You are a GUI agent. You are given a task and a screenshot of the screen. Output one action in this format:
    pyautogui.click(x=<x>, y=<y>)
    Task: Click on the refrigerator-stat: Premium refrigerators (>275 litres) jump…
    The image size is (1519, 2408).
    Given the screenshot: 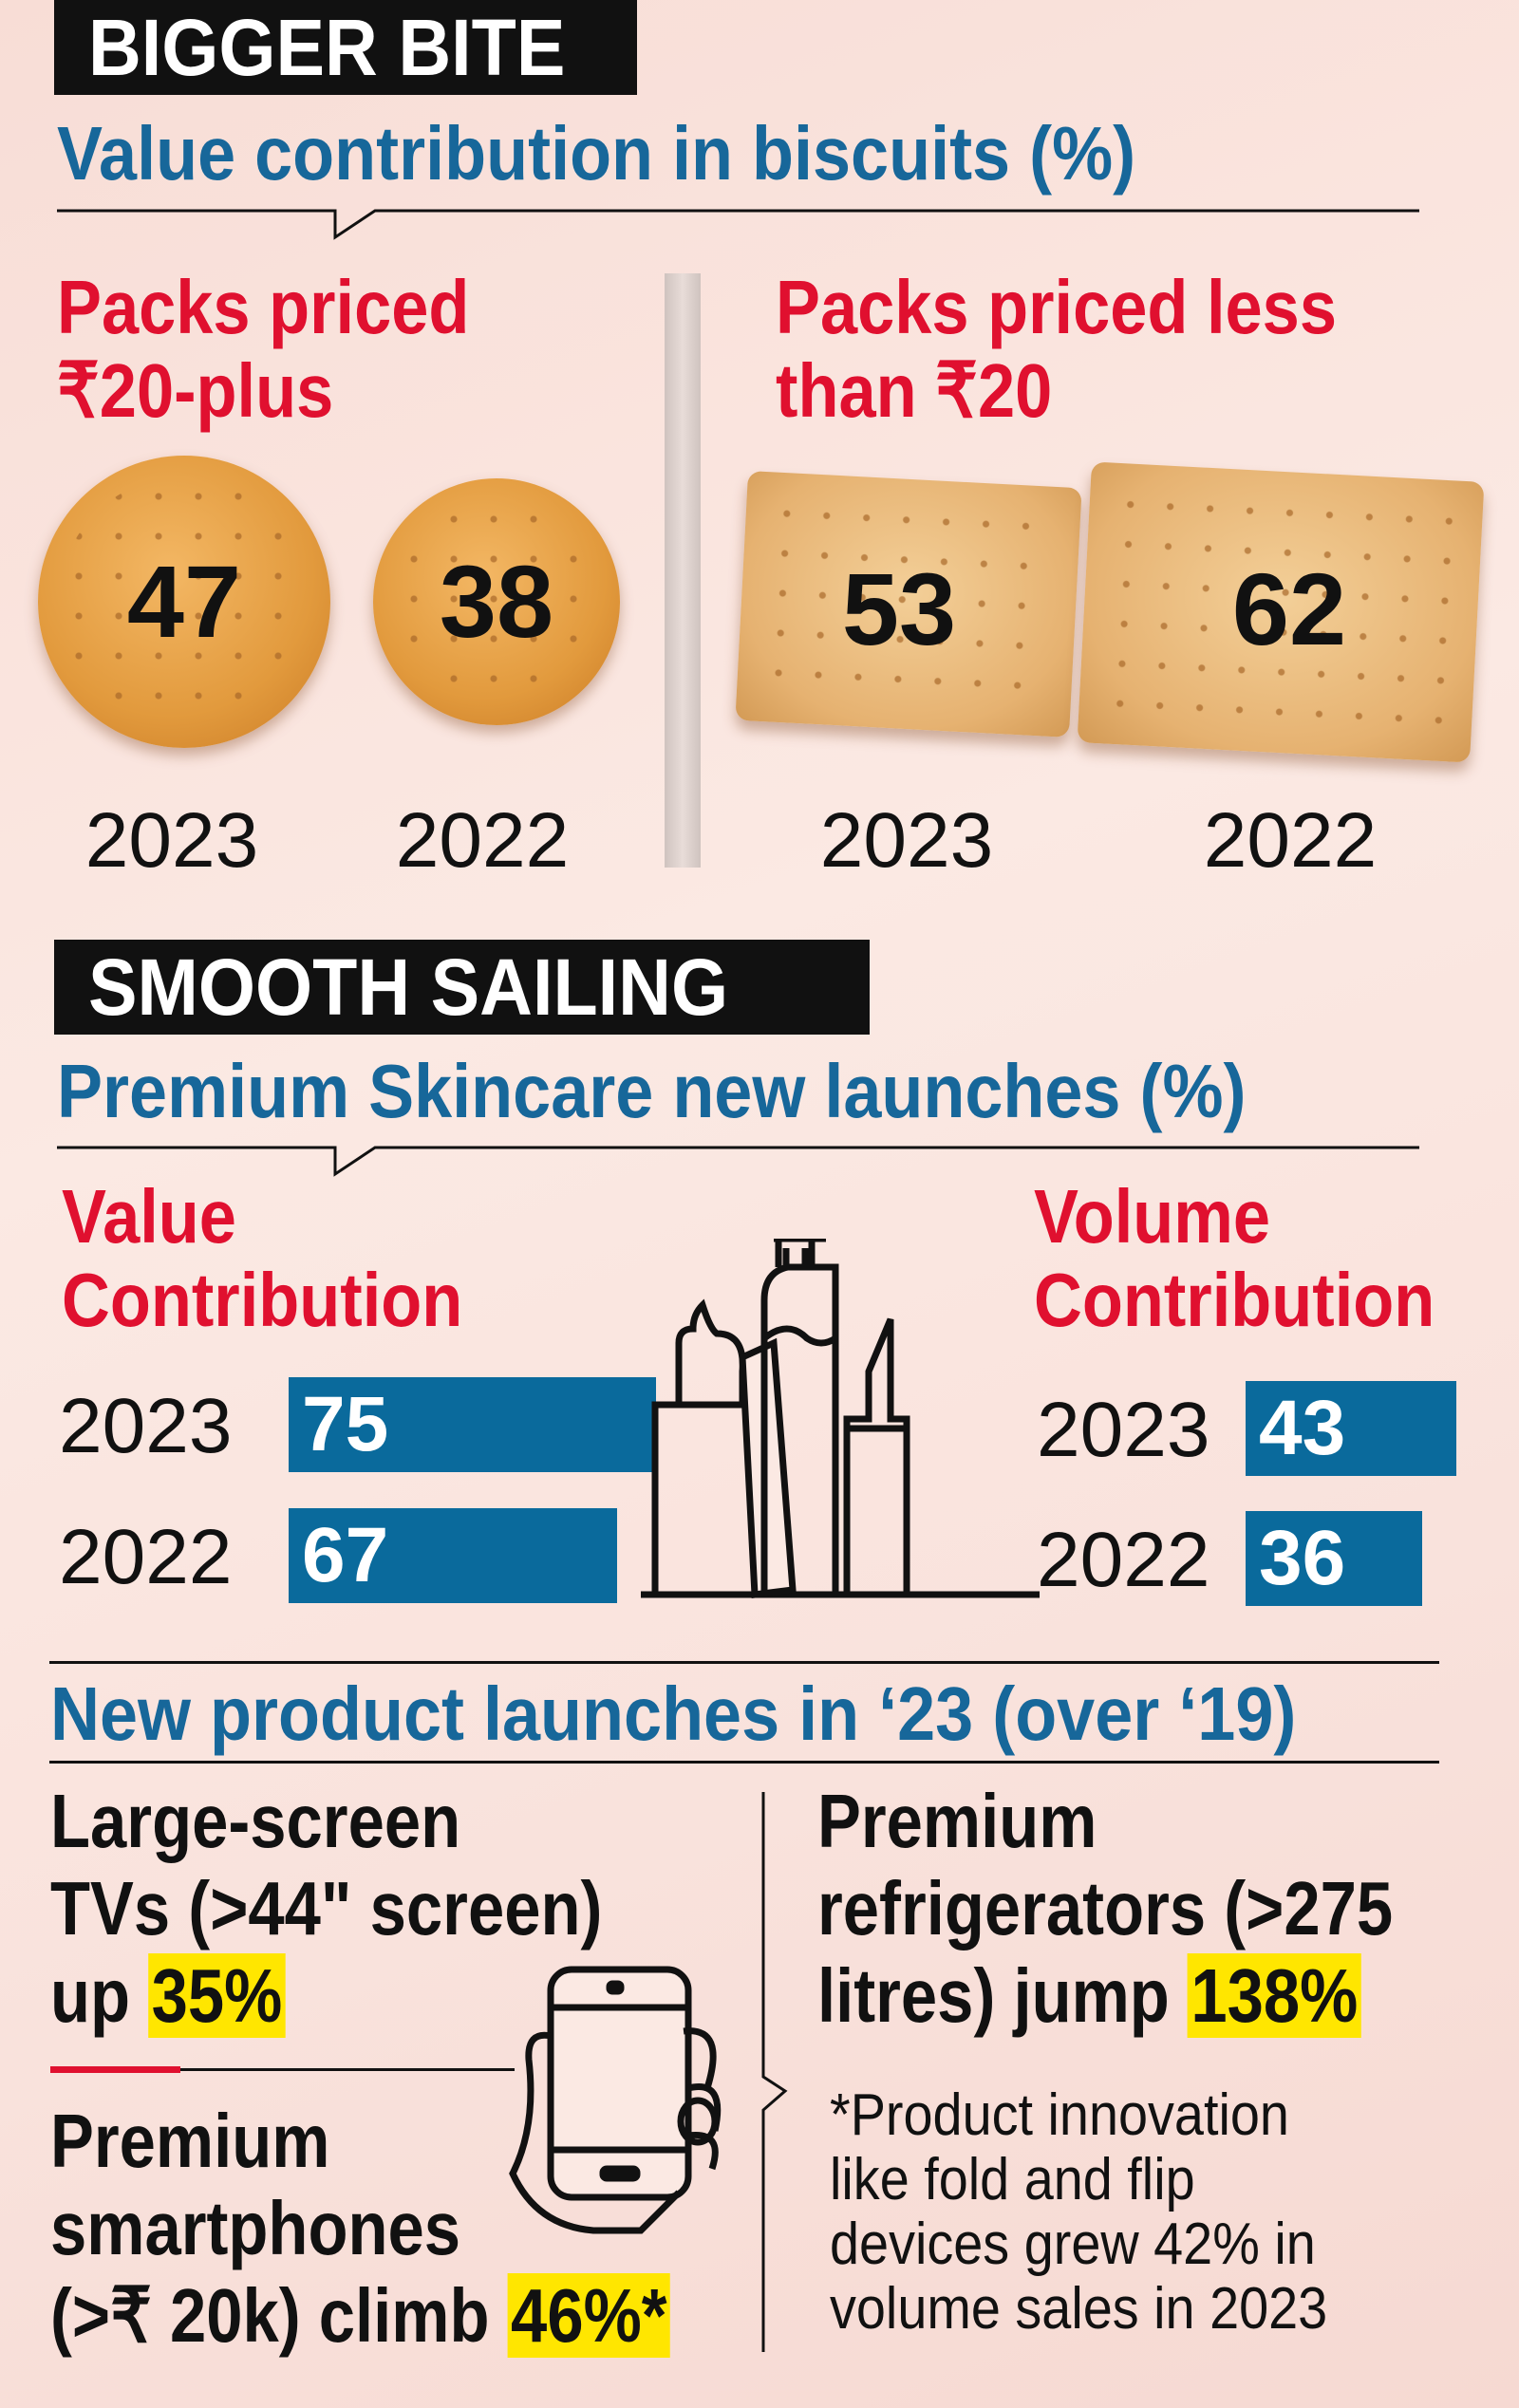 What is the action you would take?
    pyautogui.click(x=1106, y=1909)
    